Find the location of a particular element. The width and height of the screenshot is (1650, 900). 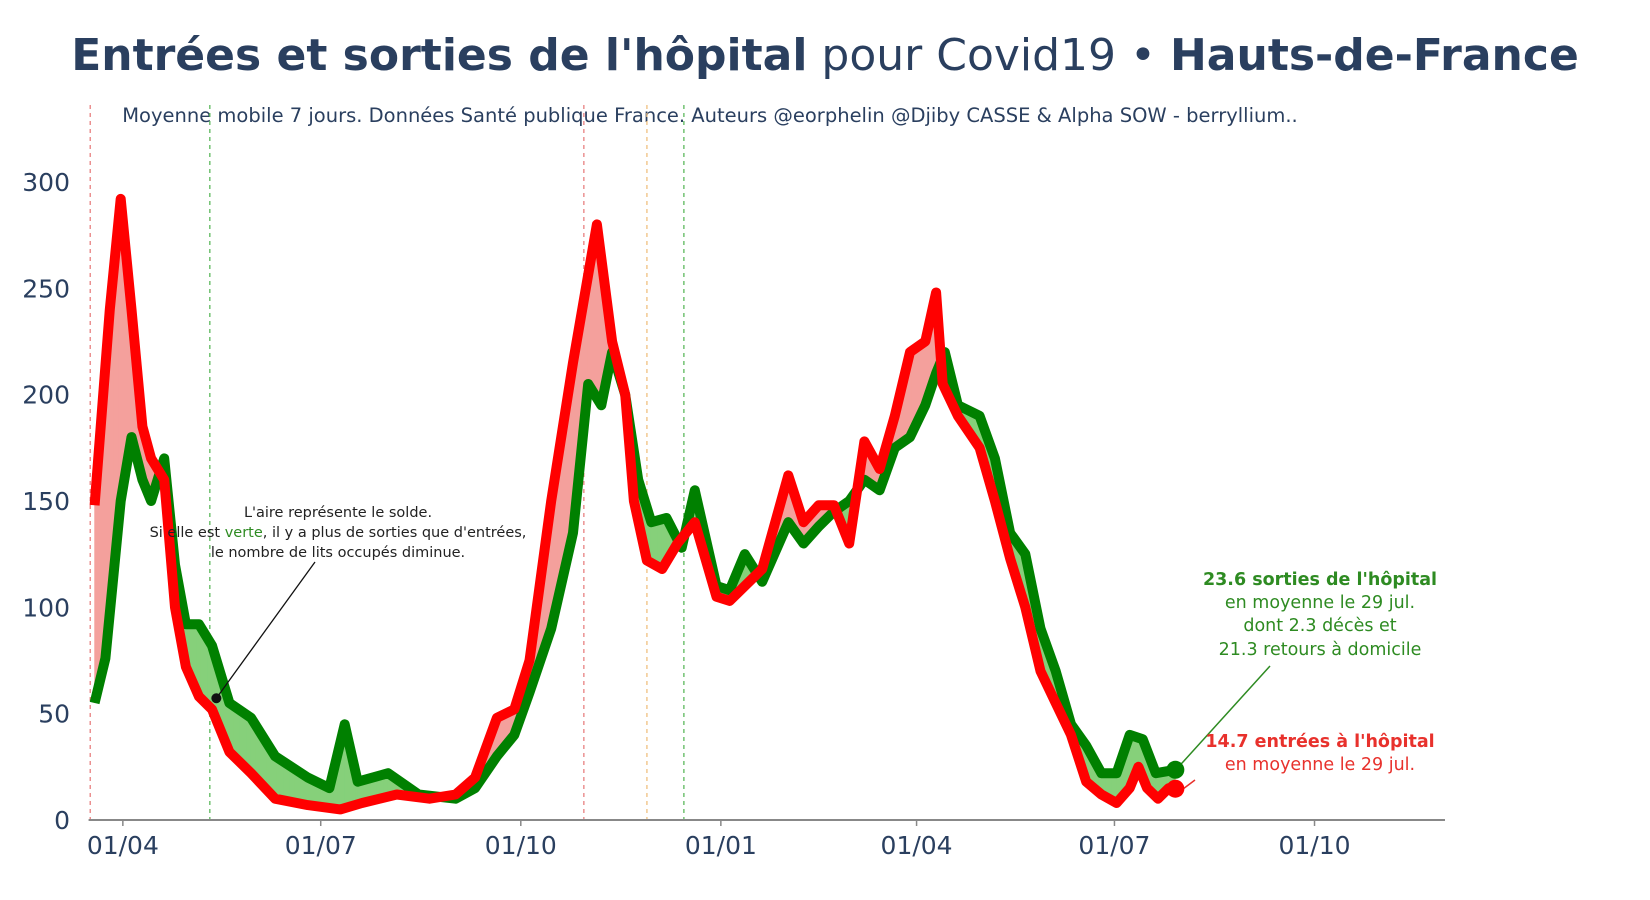

exits-last-value-dot is located at coordinates (1175, 769).